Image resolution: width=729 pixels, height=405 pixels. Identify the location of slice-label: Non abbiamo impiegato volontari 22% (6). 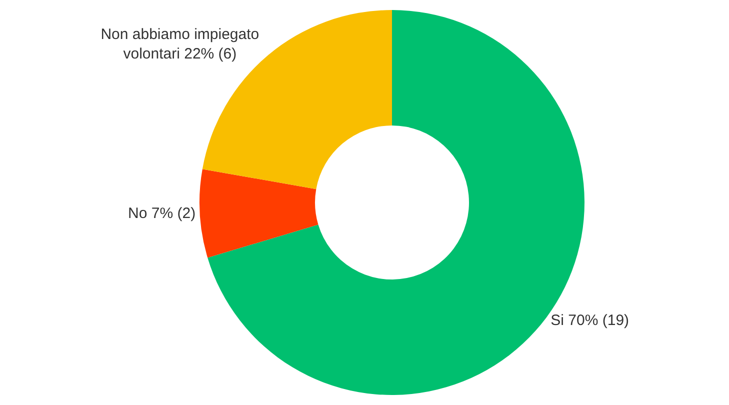
(180, 44).